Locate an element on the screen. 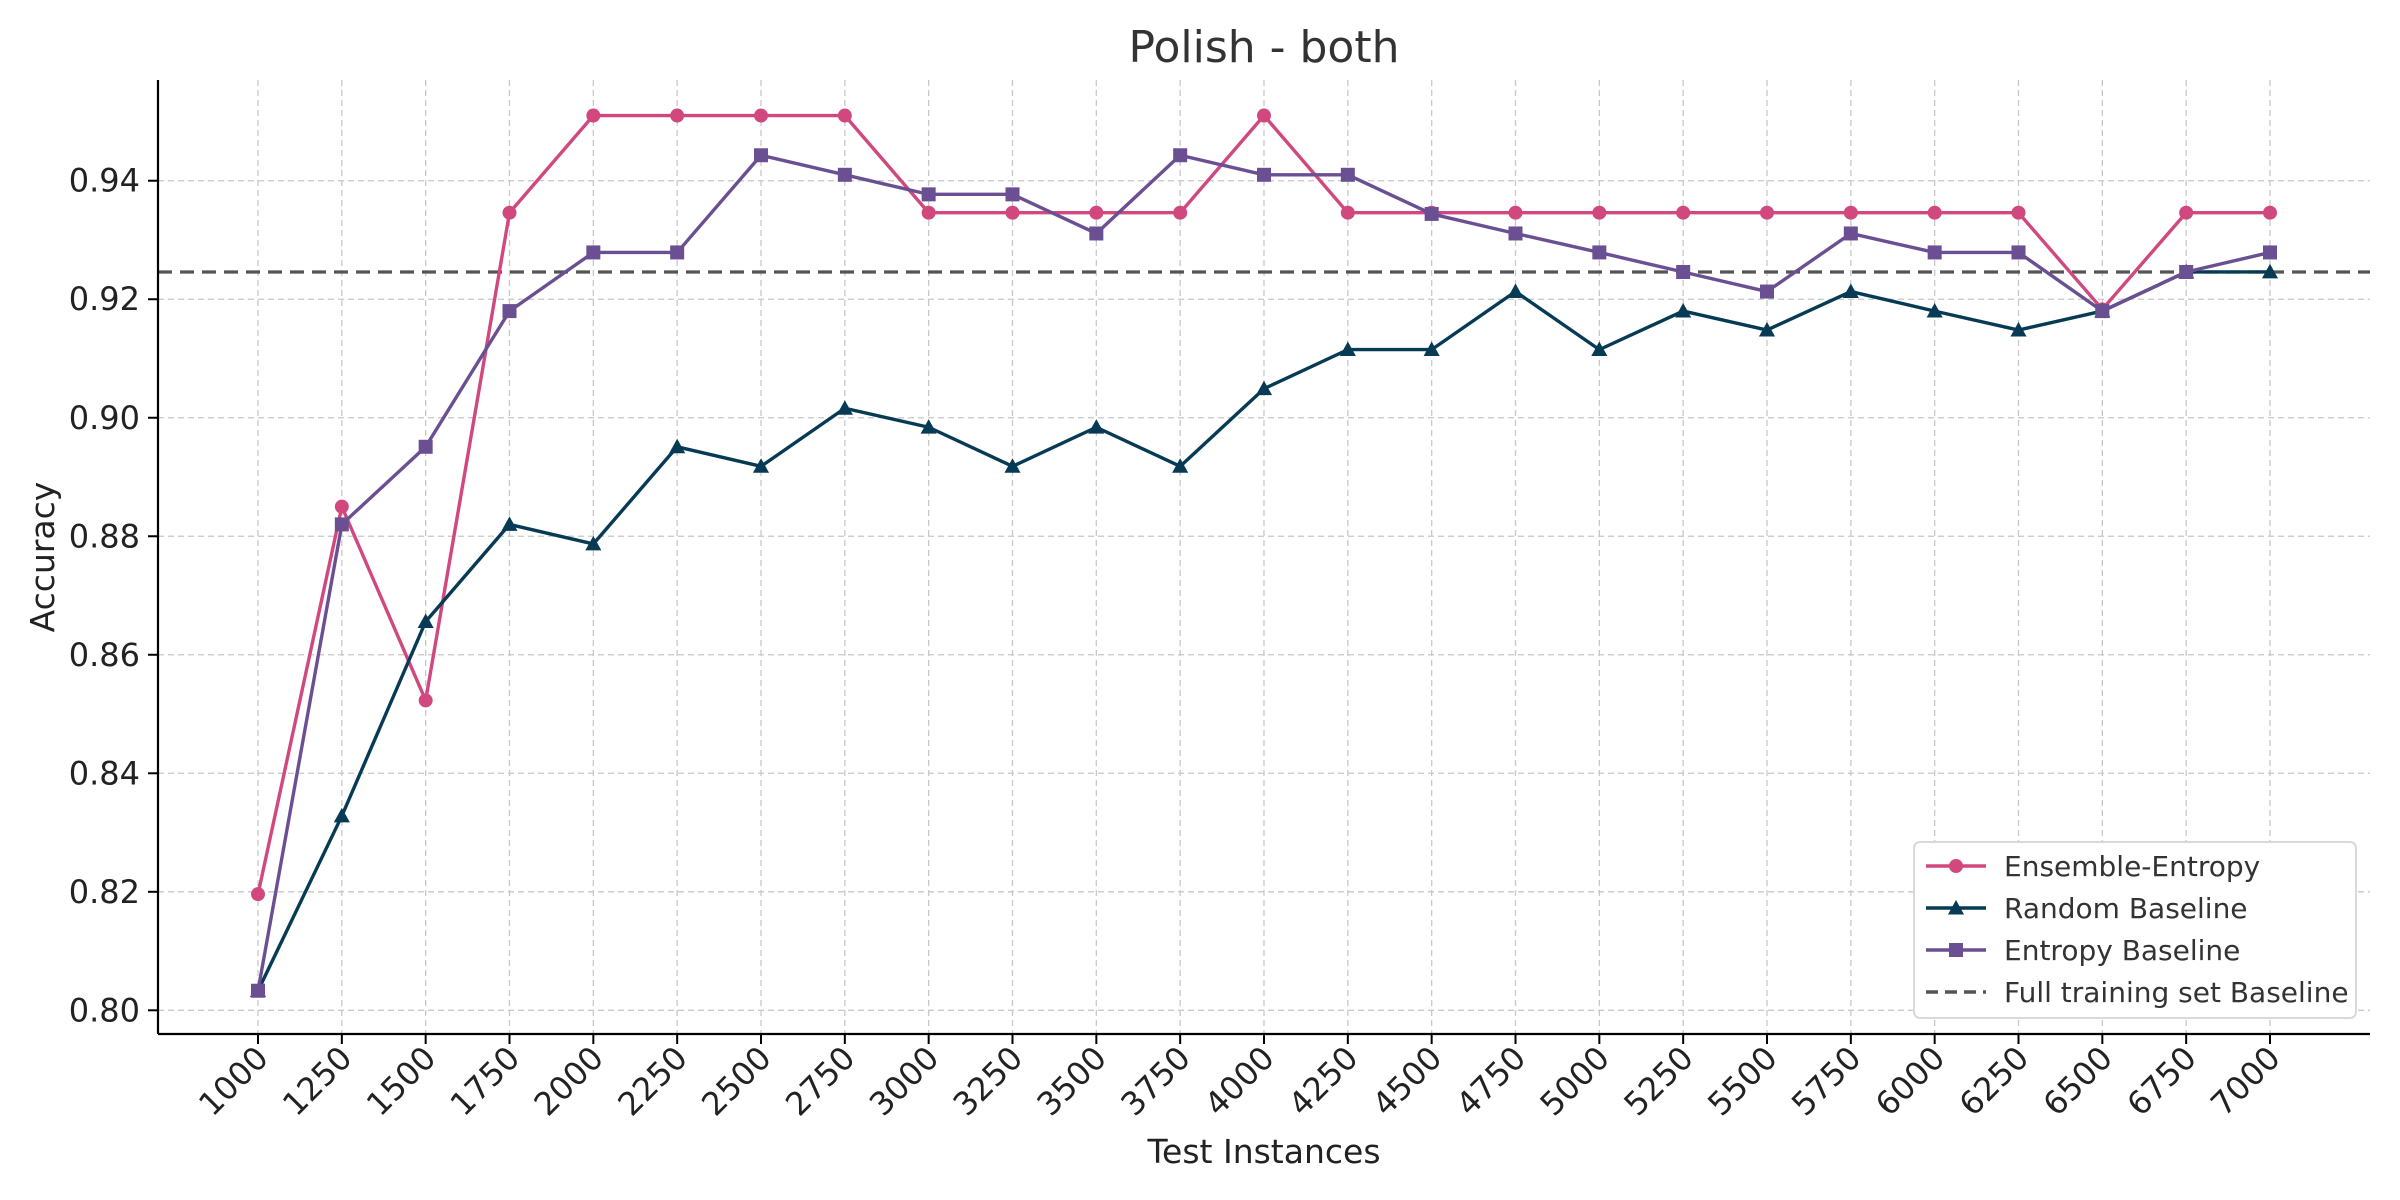 The height and width of the screenshot is (1200, 2400). legend-item: Ensemble-Entropy is located at coordinates (2093, 866).